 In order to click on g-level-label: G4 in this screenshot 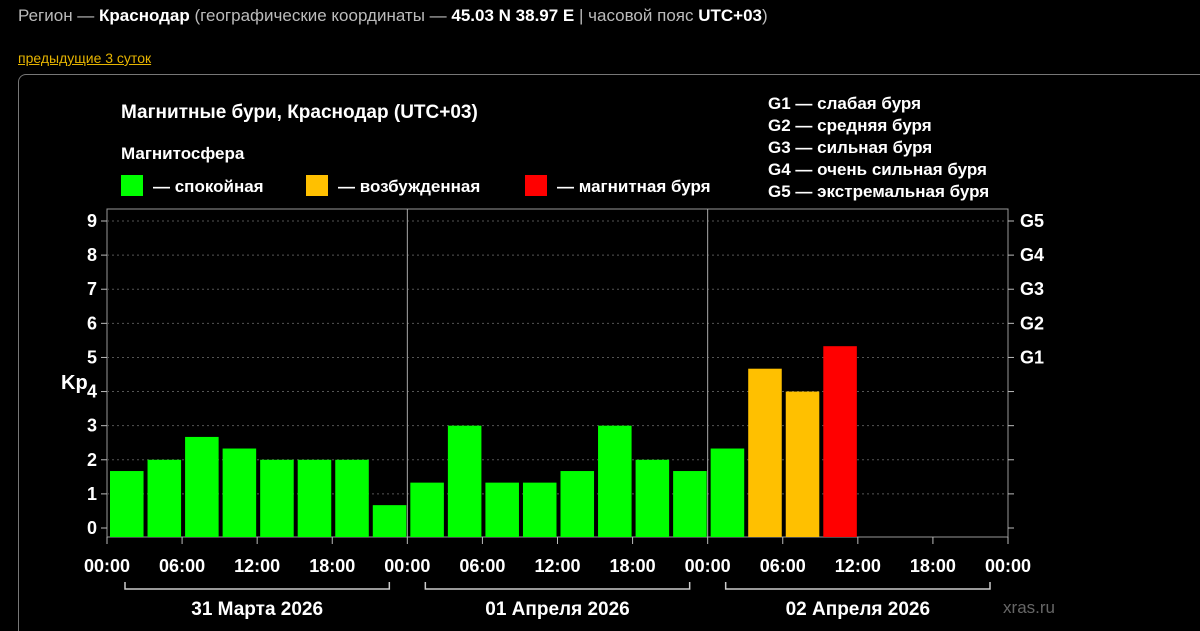, I will do `click(1032, 255)`.